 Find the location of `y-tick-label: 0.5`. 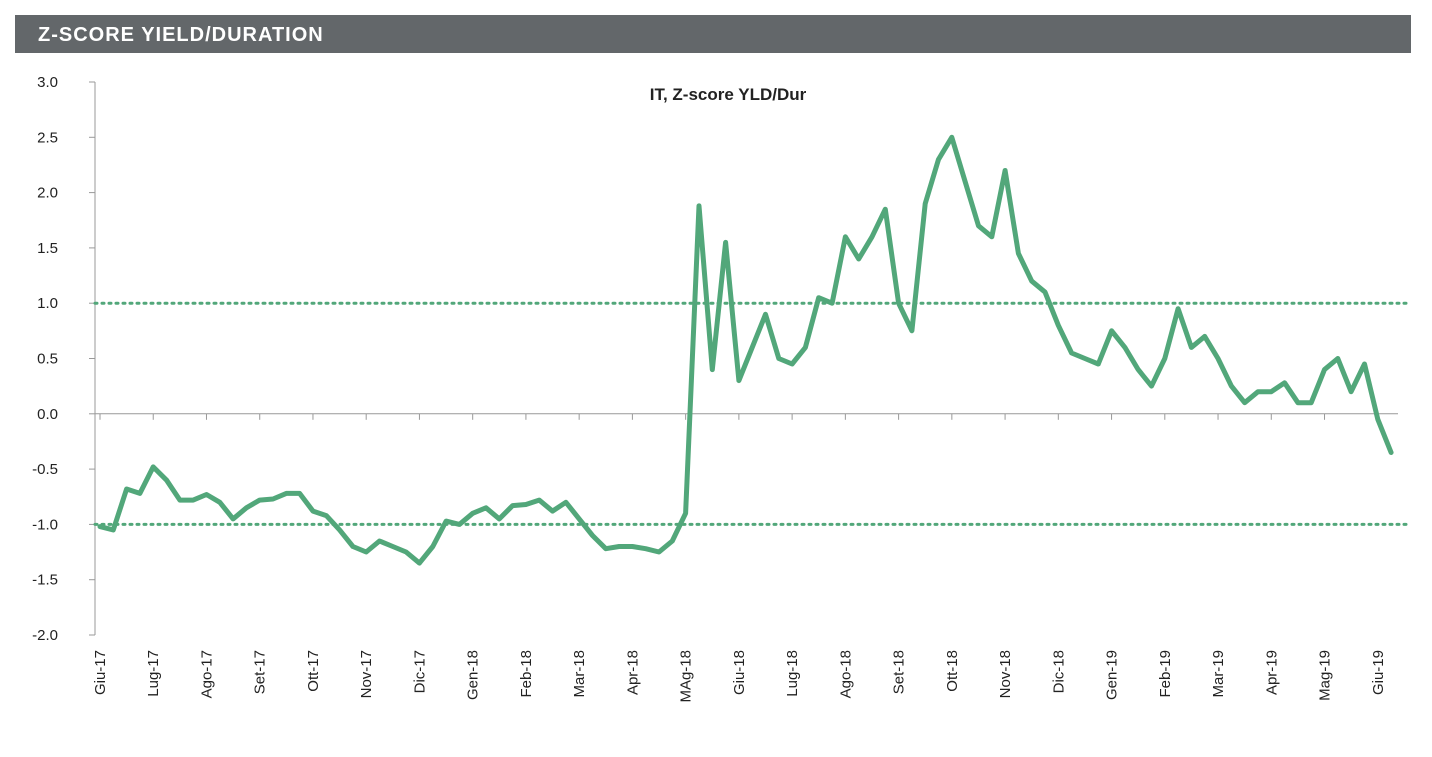

y-tick-label: 0.5 is located at coordinates (47, 359).